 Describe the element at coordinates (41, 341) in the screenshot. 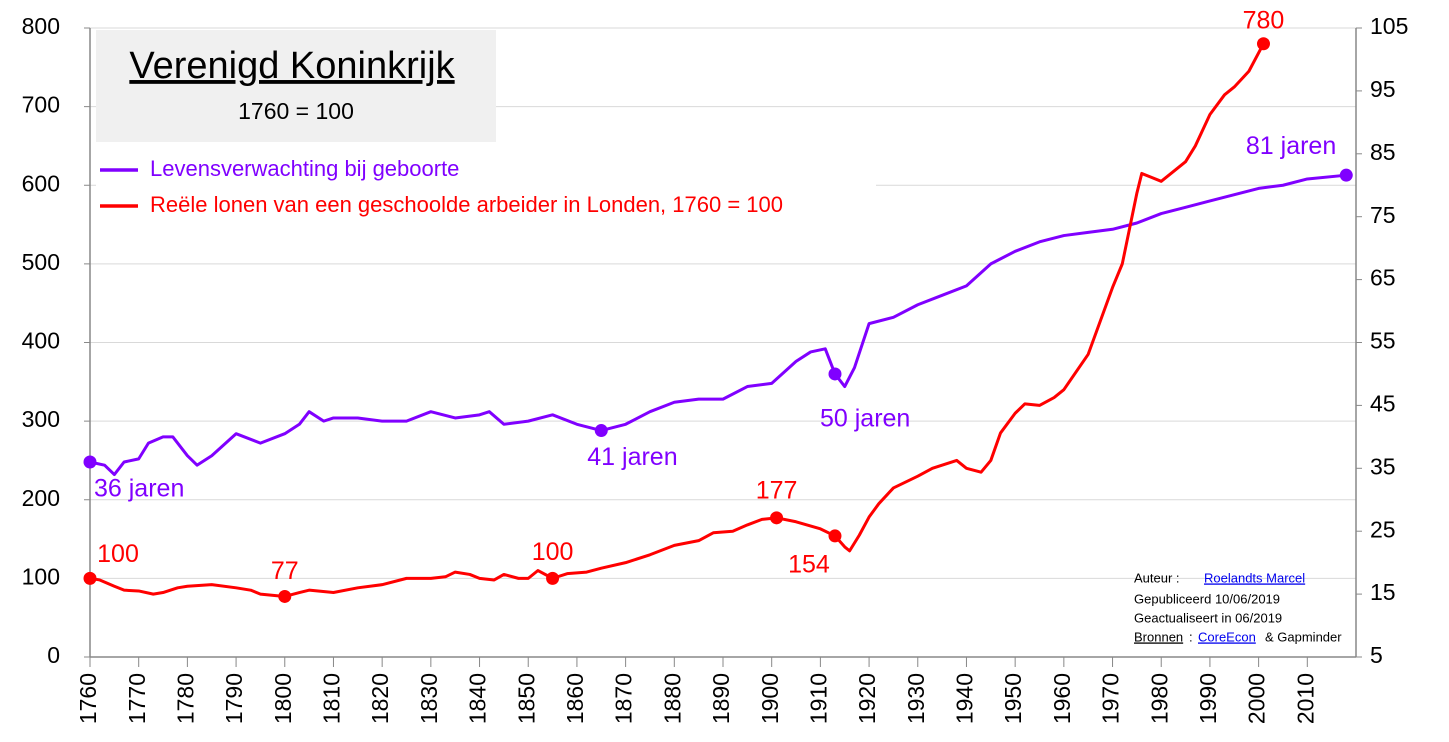

I see `y-tick-label: 400` at that location.